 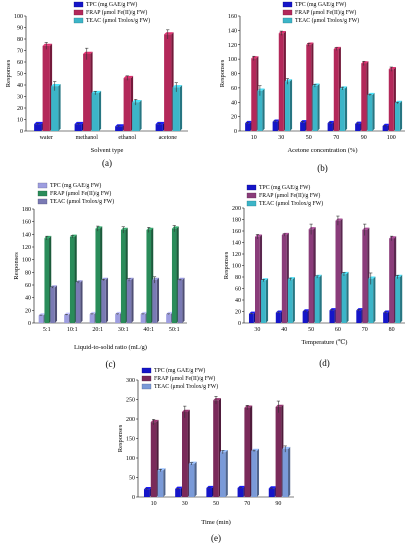 What do you see at coordinates (130, 459) in the screenshot?
I see `y-tick-label: 100` at bounding box center [130, 459].